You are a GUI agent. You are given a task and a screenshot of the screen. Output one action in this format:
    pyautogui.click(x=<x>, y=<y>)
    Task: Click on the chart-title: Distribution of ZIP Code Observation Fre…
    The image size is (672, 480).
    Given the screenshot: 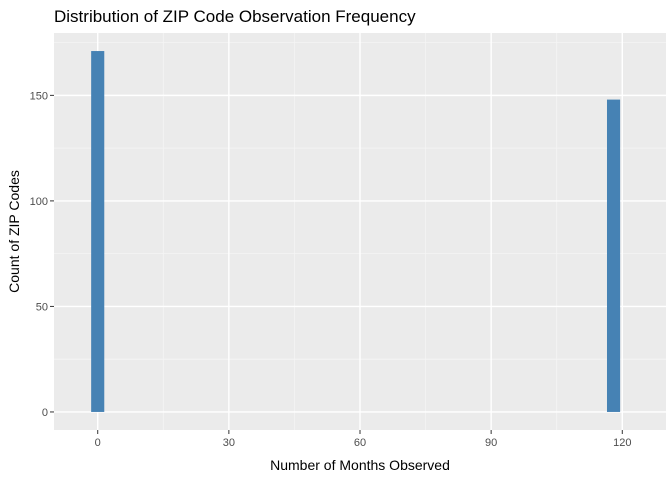 What is the action you would take?
    pyautogui.click(x=235, y=16)
    